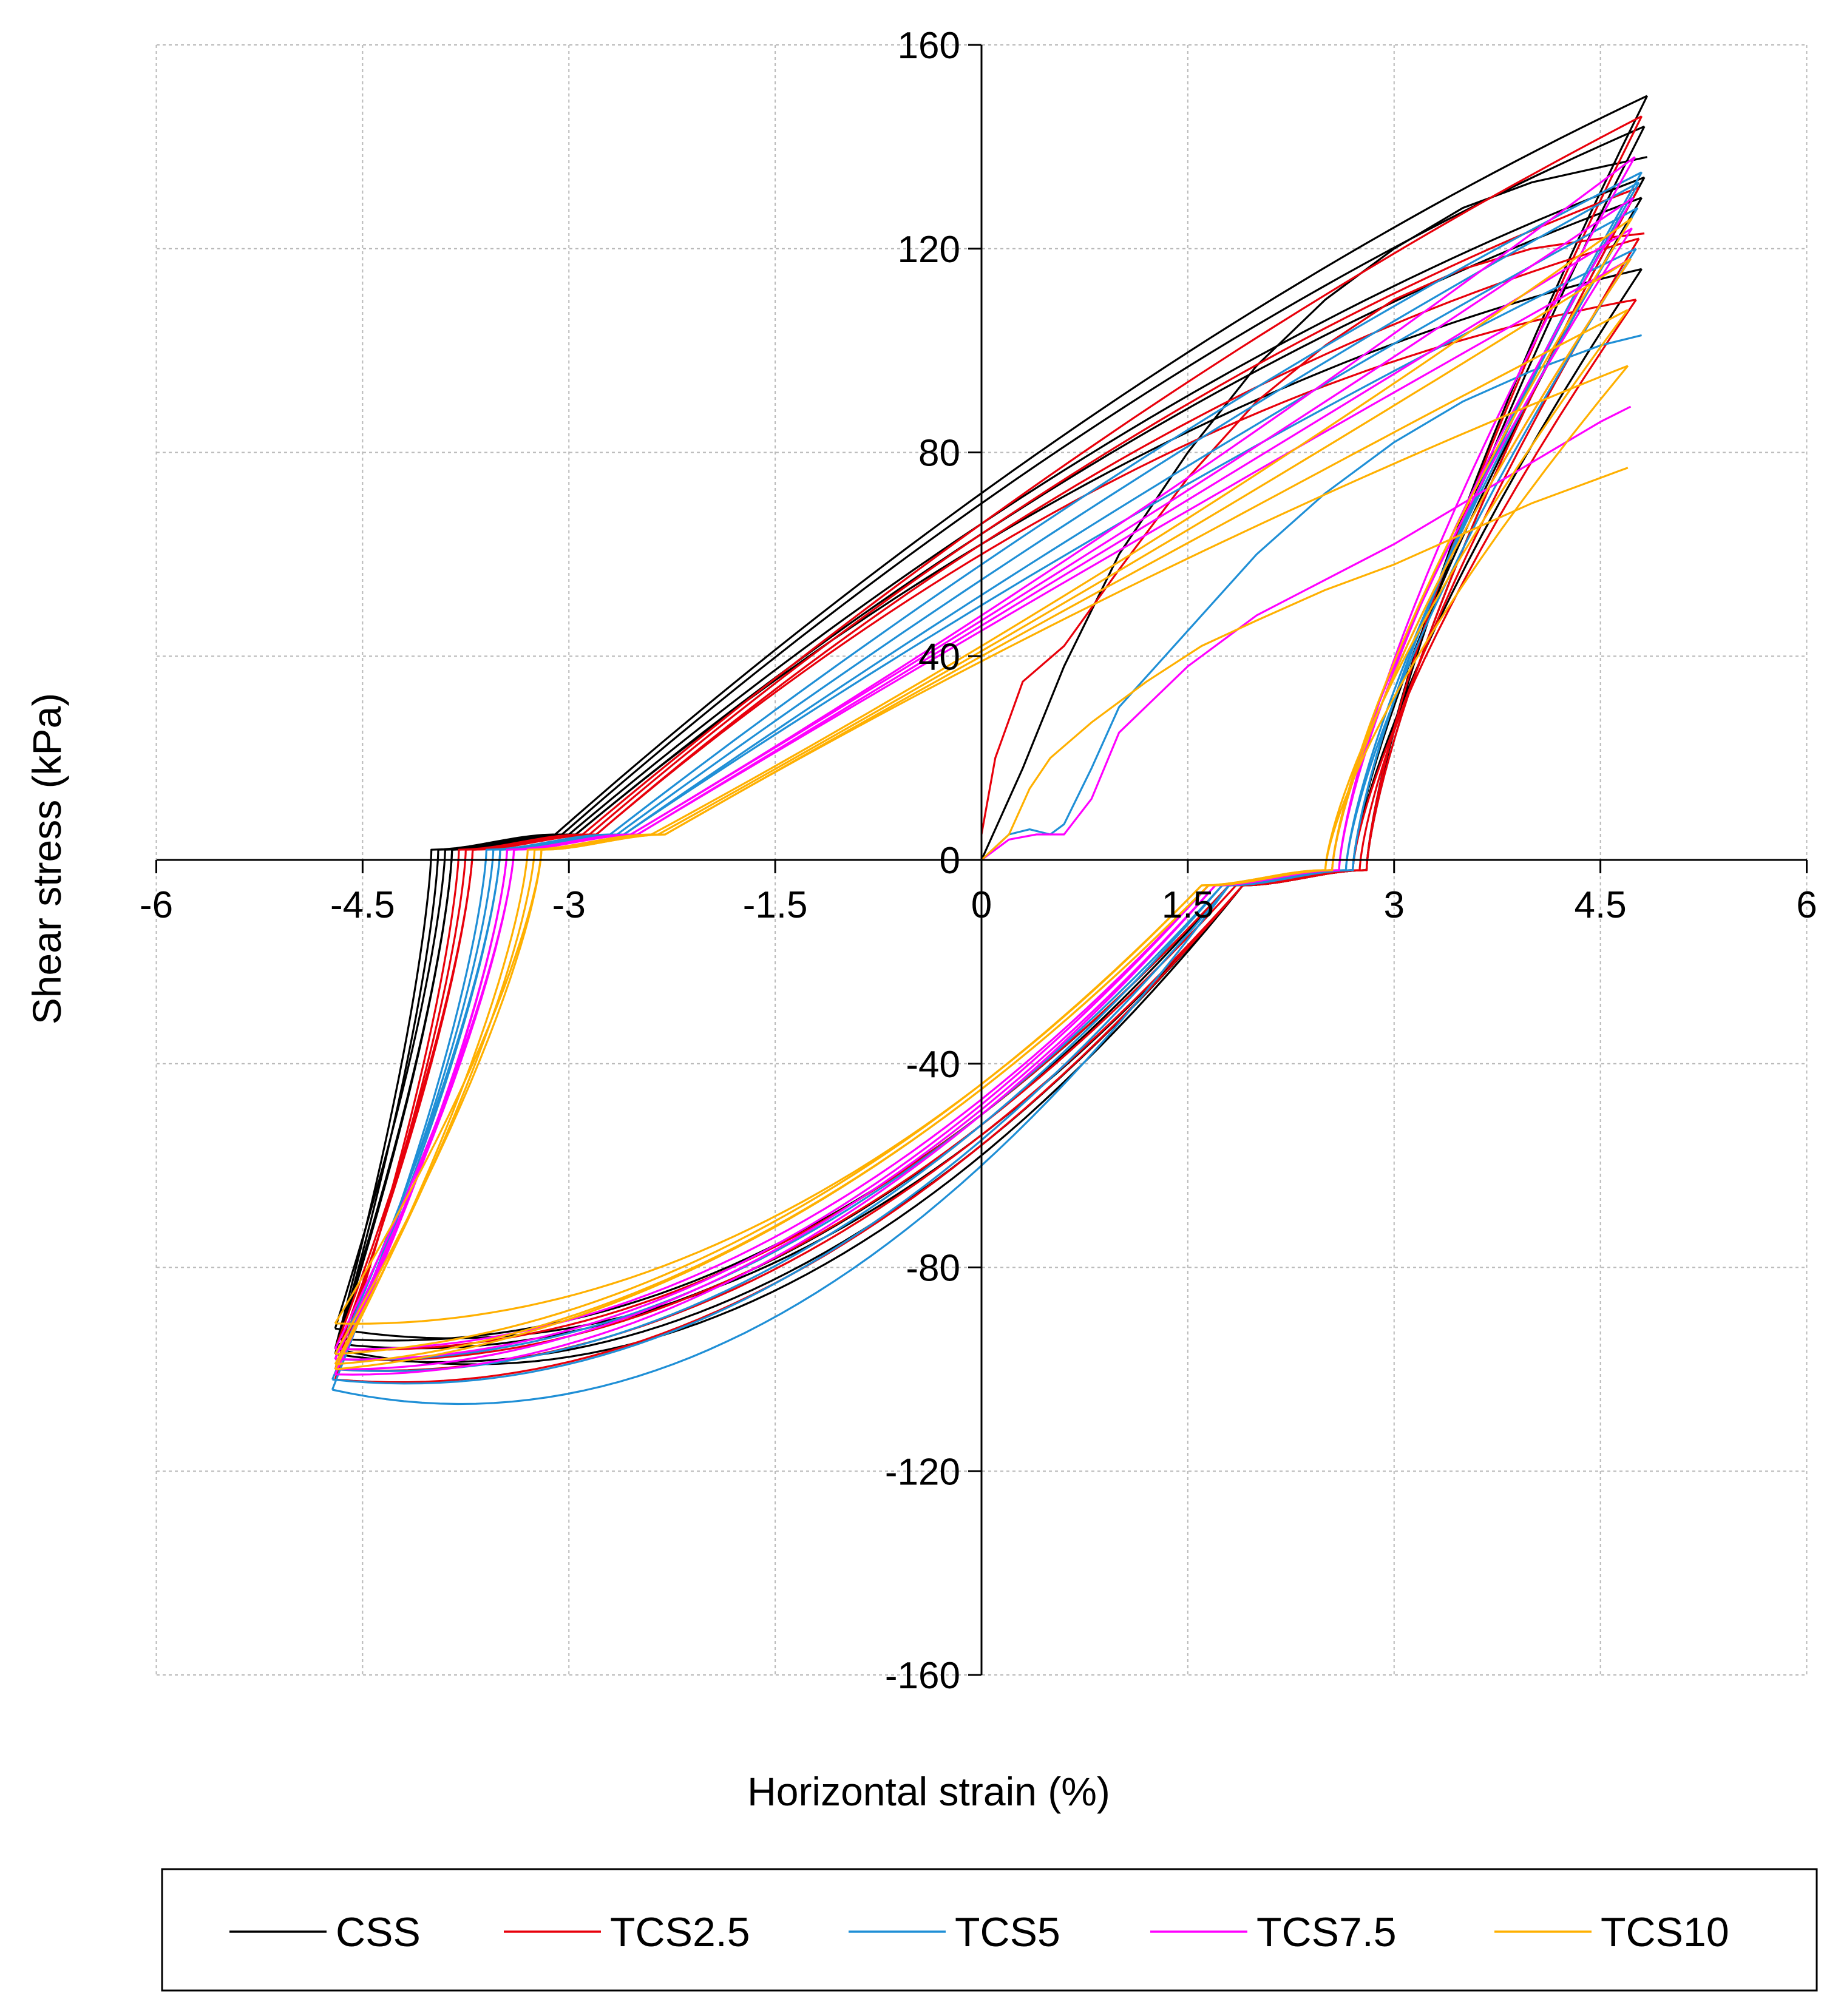  Describe the element at coordinates (981, 905) in the screenshot. I see `x-tick-label: 0` at that location.